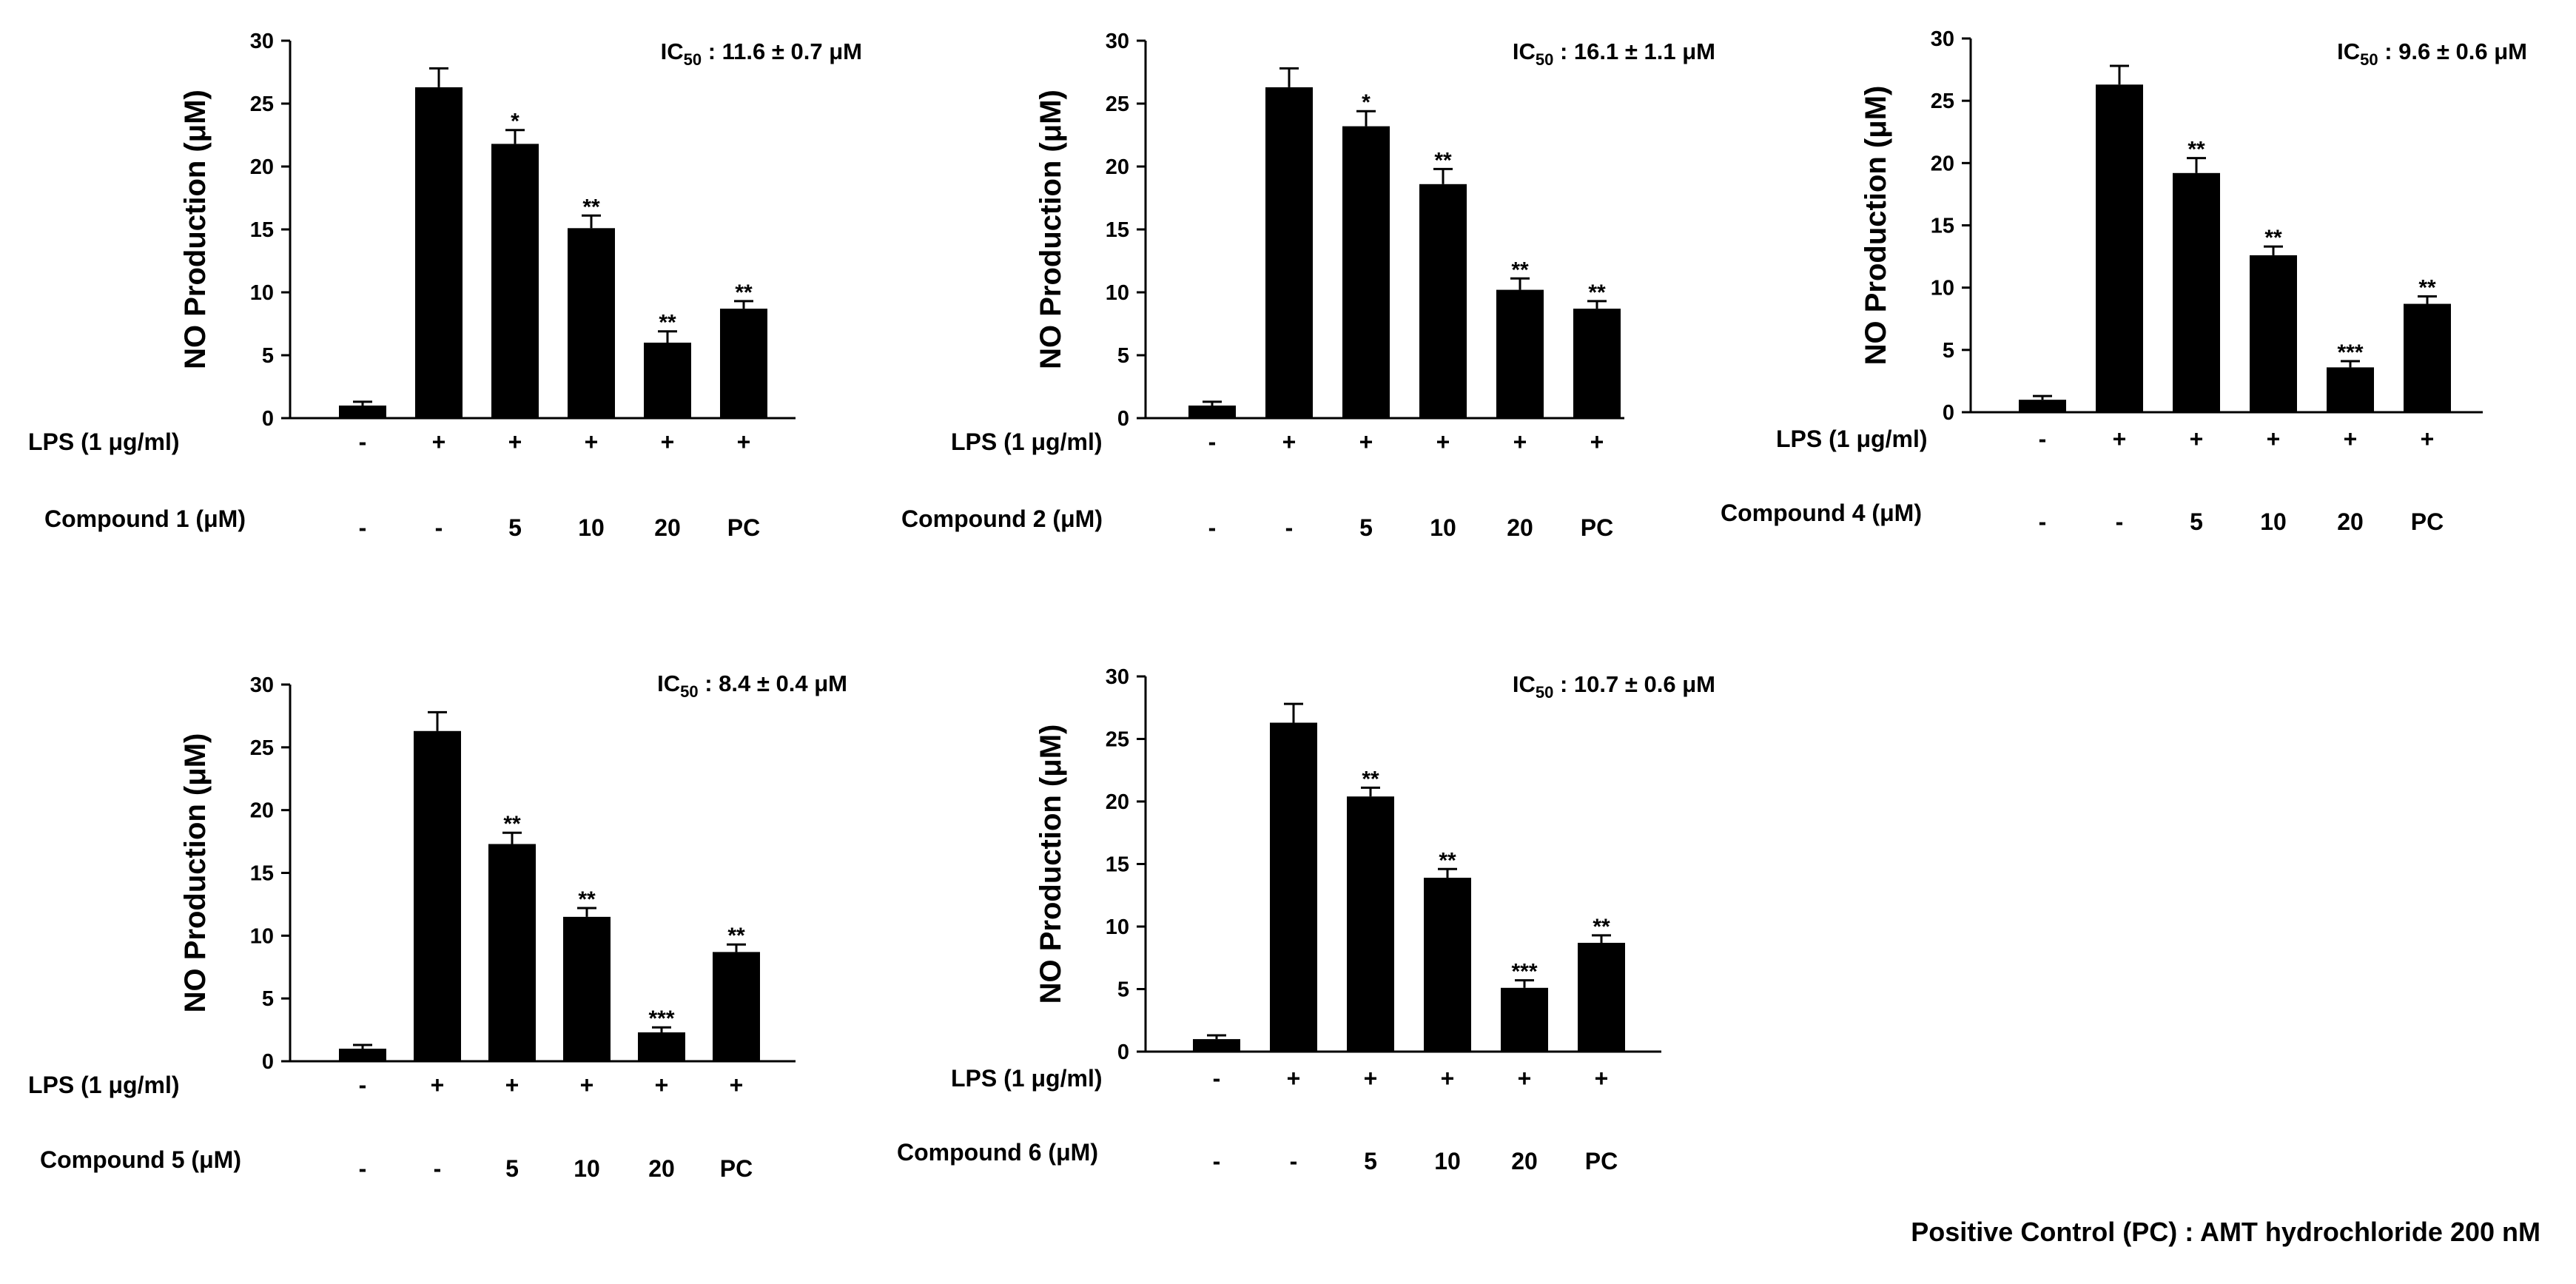 This screenshot has width=2576, height=1284. Describe the element at coordinates (773, 683) in the screenshot. I see `ic50-value: : 8.4 ± 0.4 μM` at that location.